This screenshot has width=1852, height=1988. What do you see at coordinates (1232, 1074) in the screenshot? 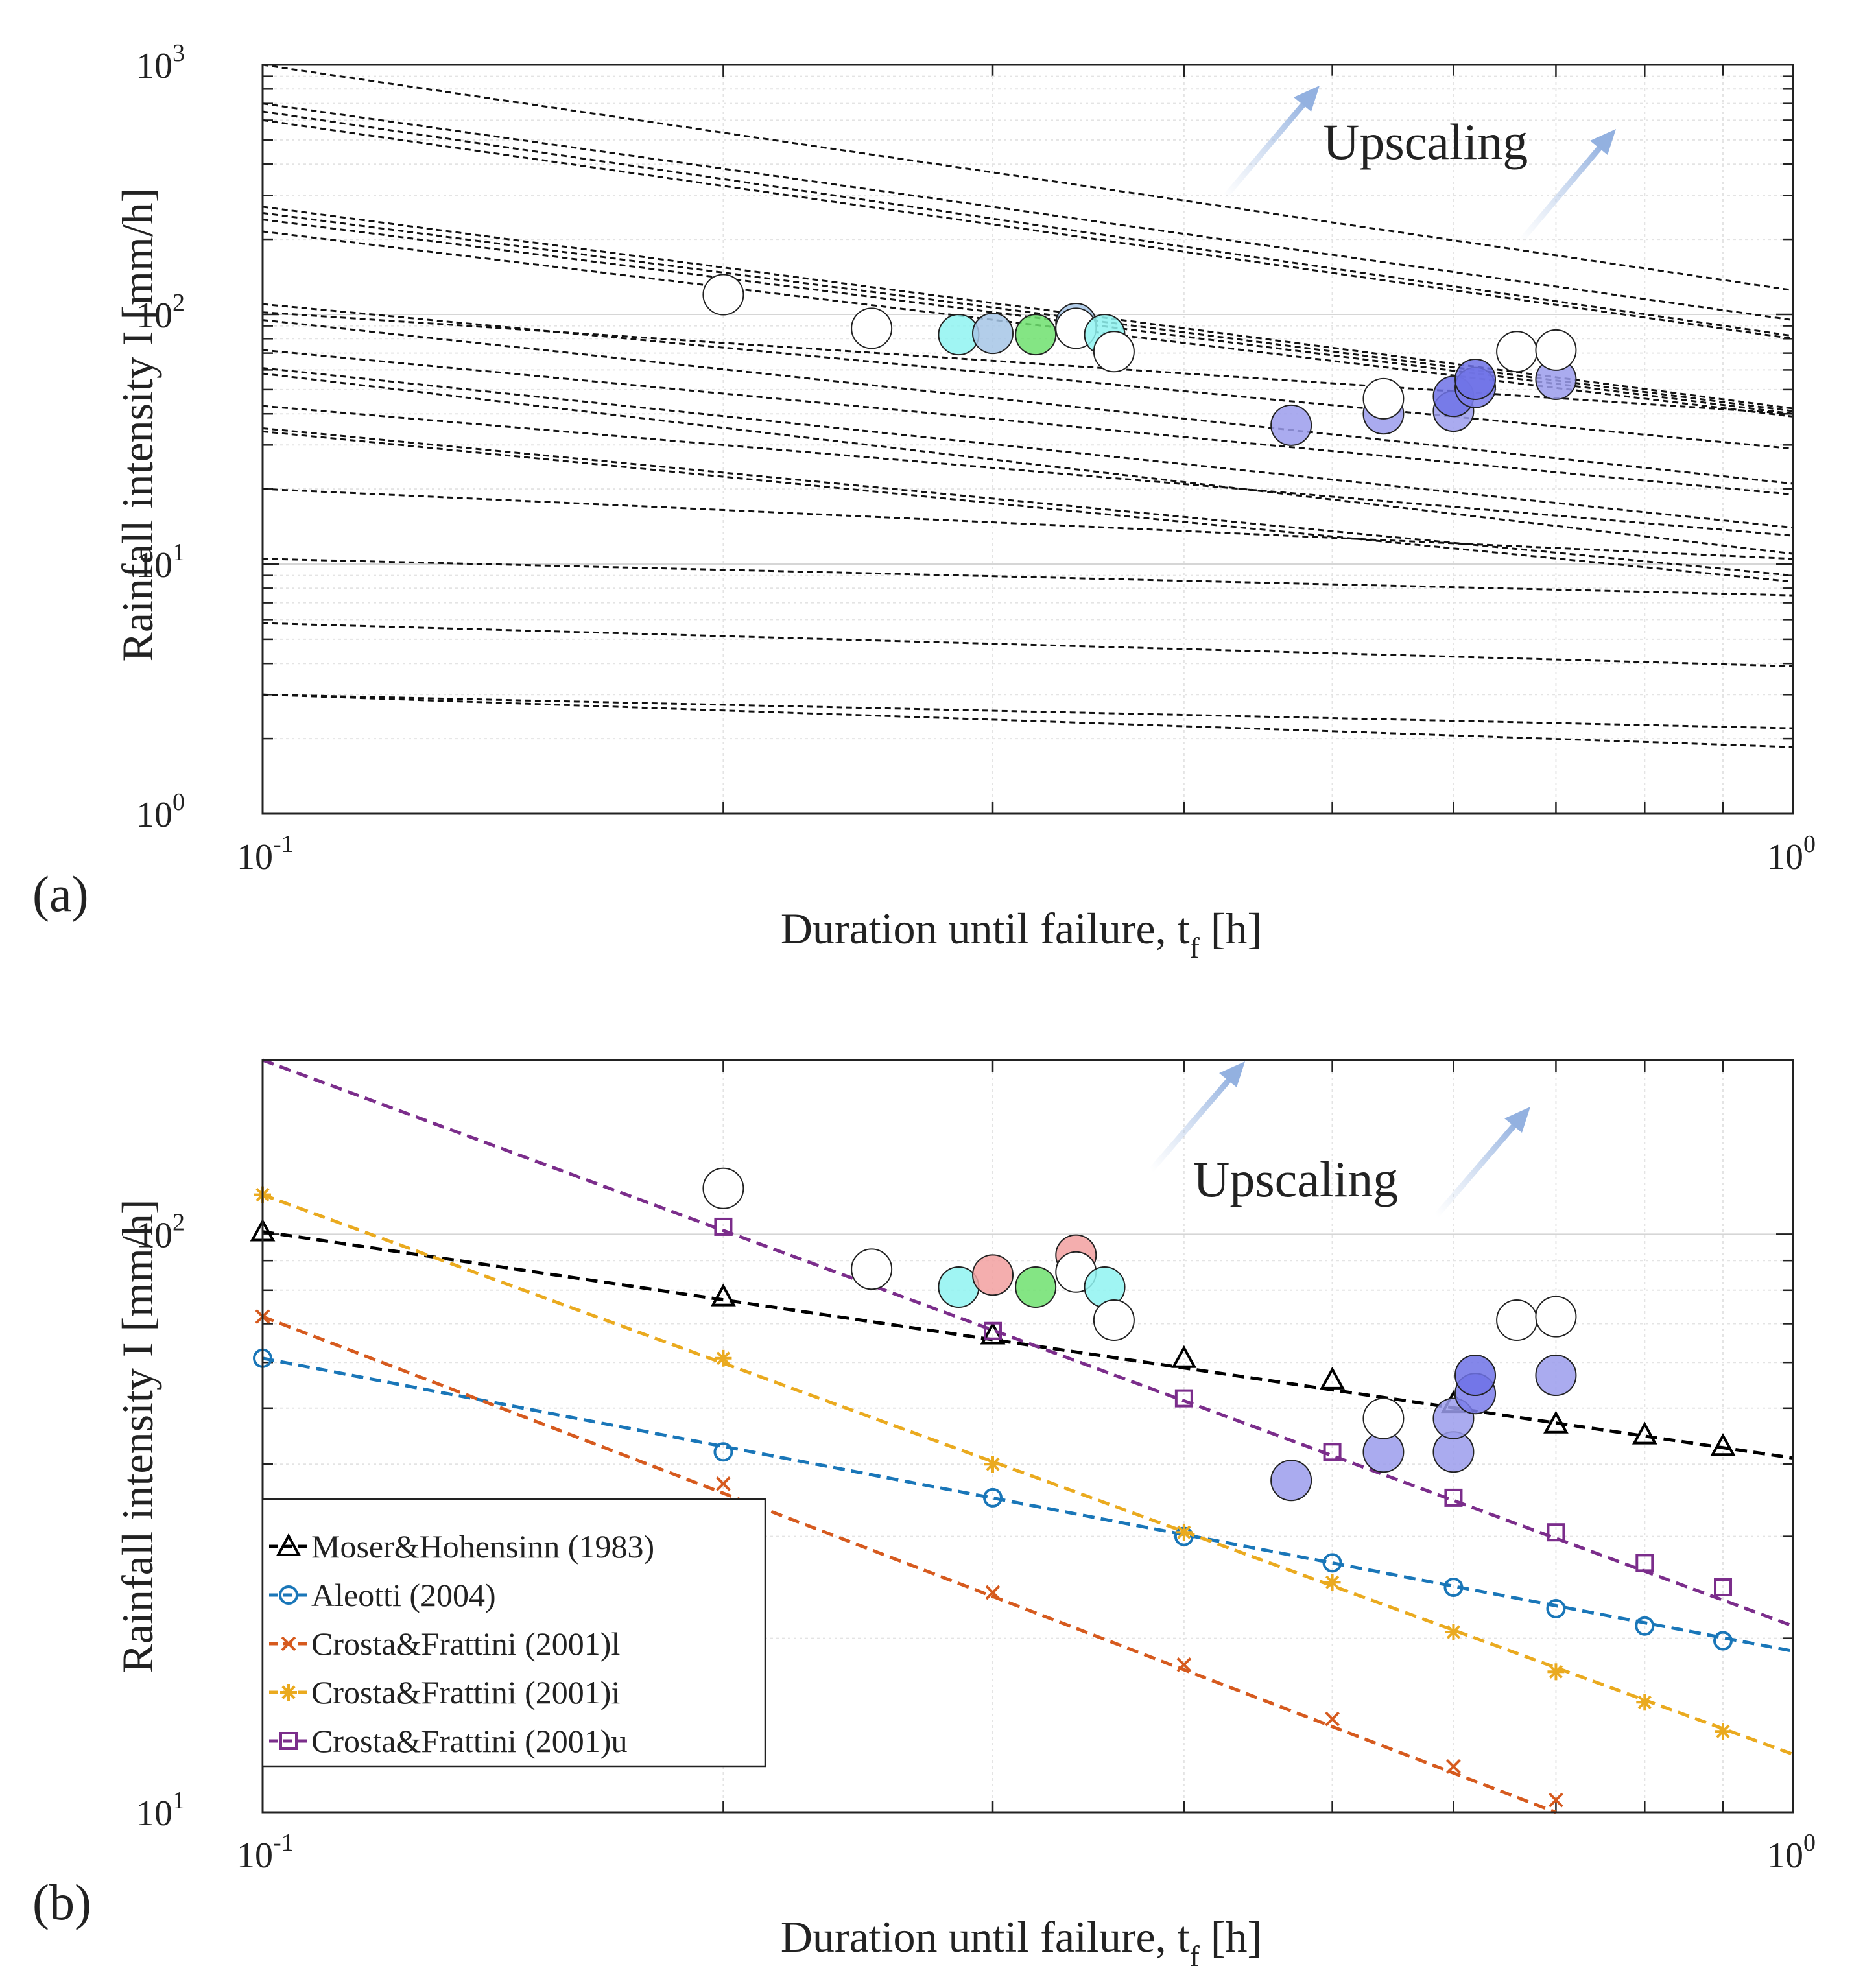
I see `panel-b-upscaling-arrow-1-head` at bounding box center [1232, 1074].